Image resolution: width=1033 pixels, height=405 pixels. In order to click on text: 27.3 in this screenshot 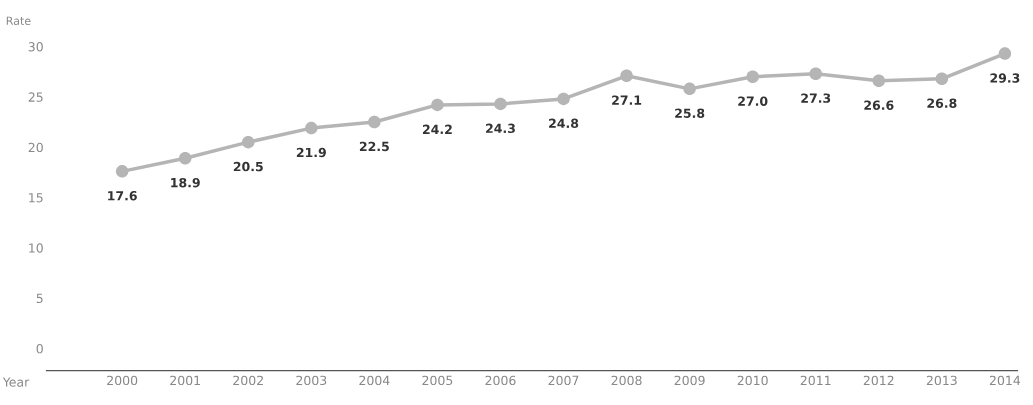, I will do `click(816, 98)`.